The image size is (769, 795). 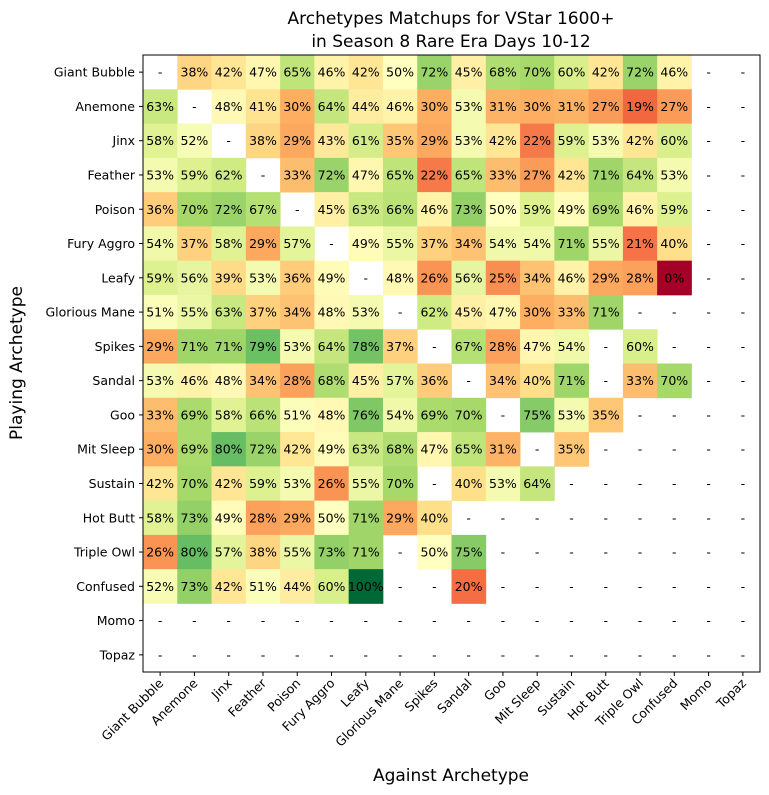 I want to click on cell-value-label: 52%, so click(x=160, y=586).